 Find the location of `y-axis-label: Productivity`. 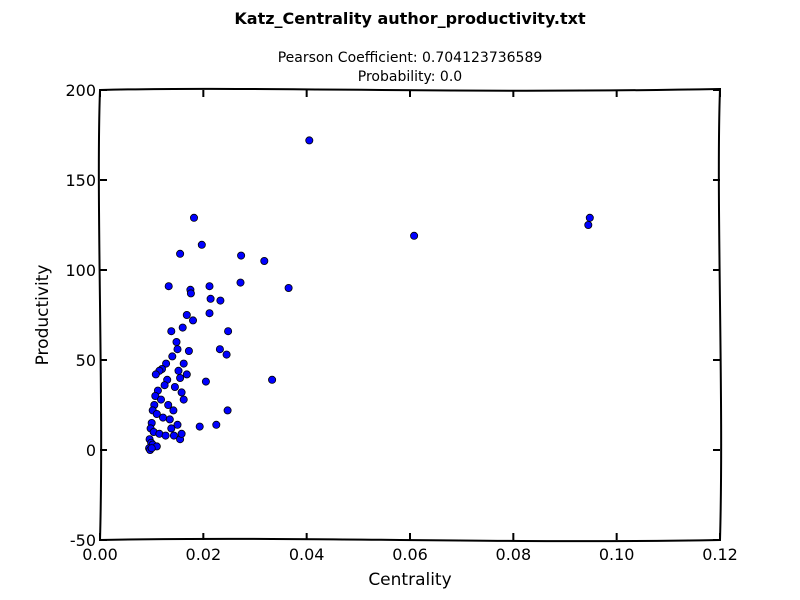

y-axis-label: Productivity is located at coordinates (43, 315).